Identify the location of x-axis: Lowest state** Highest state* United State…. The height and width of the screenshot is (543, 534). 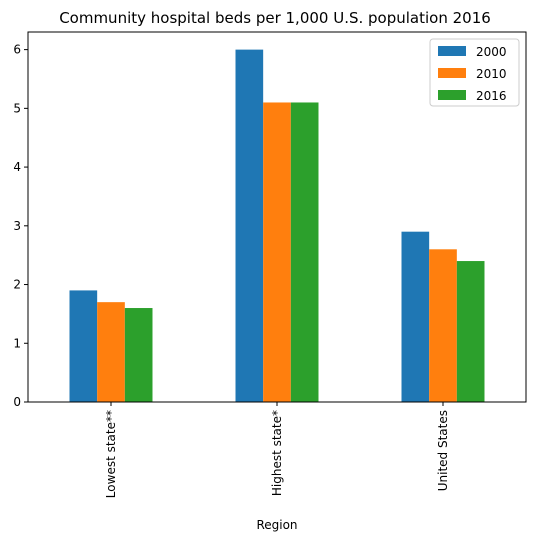
(277, 450).